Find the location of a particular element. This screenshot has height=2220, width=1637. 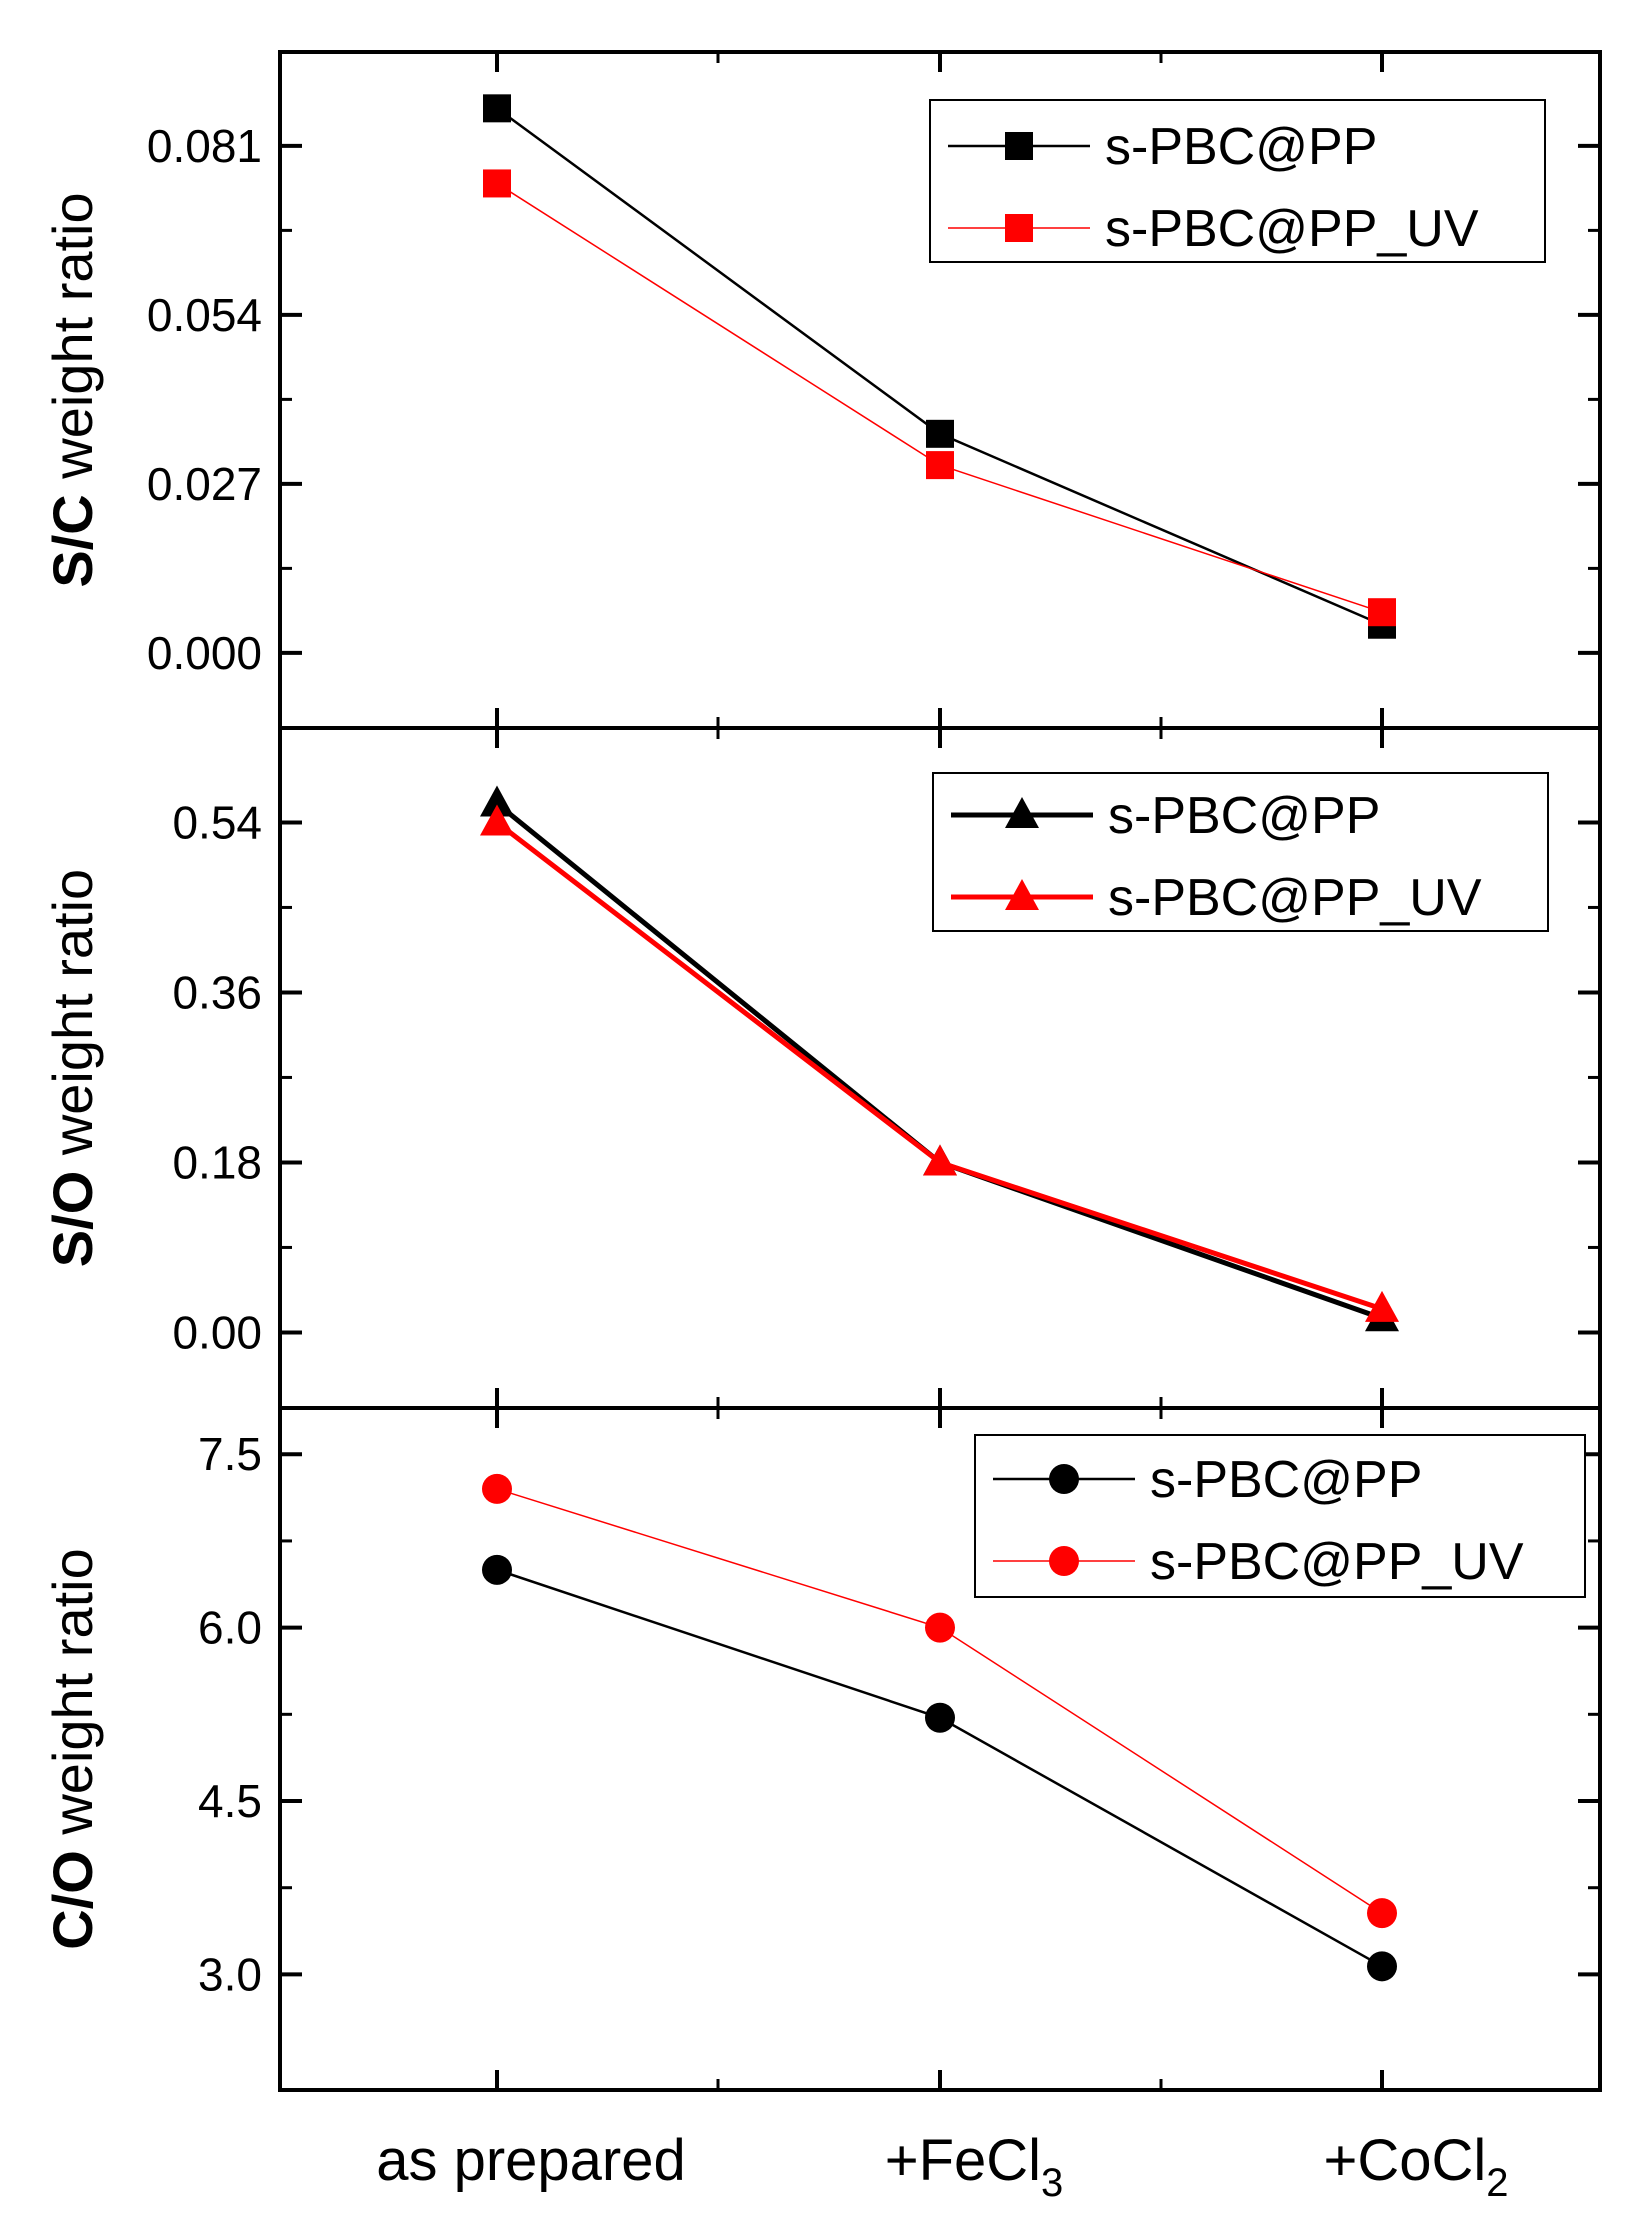

y-tick-label: 0.081 is located at coordinates (204, 146).